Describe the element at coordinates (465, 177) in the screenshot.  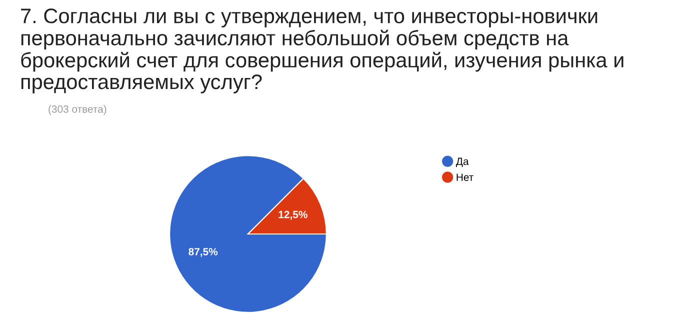
I see `legend-label: Нет` at that location.